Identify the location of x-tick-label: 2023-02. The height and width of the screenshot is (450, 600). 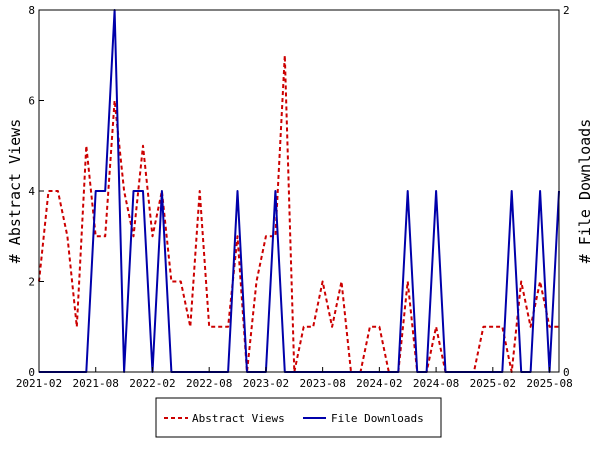
(266, 383).